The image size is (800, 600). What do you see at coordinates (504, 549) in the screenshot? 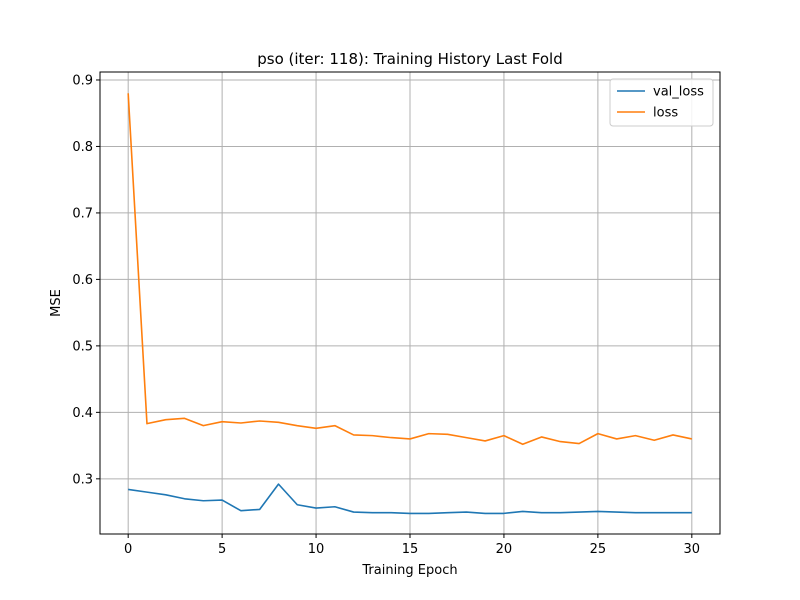
I see `x-tick-label: 20` at bounding box center [504, 549].